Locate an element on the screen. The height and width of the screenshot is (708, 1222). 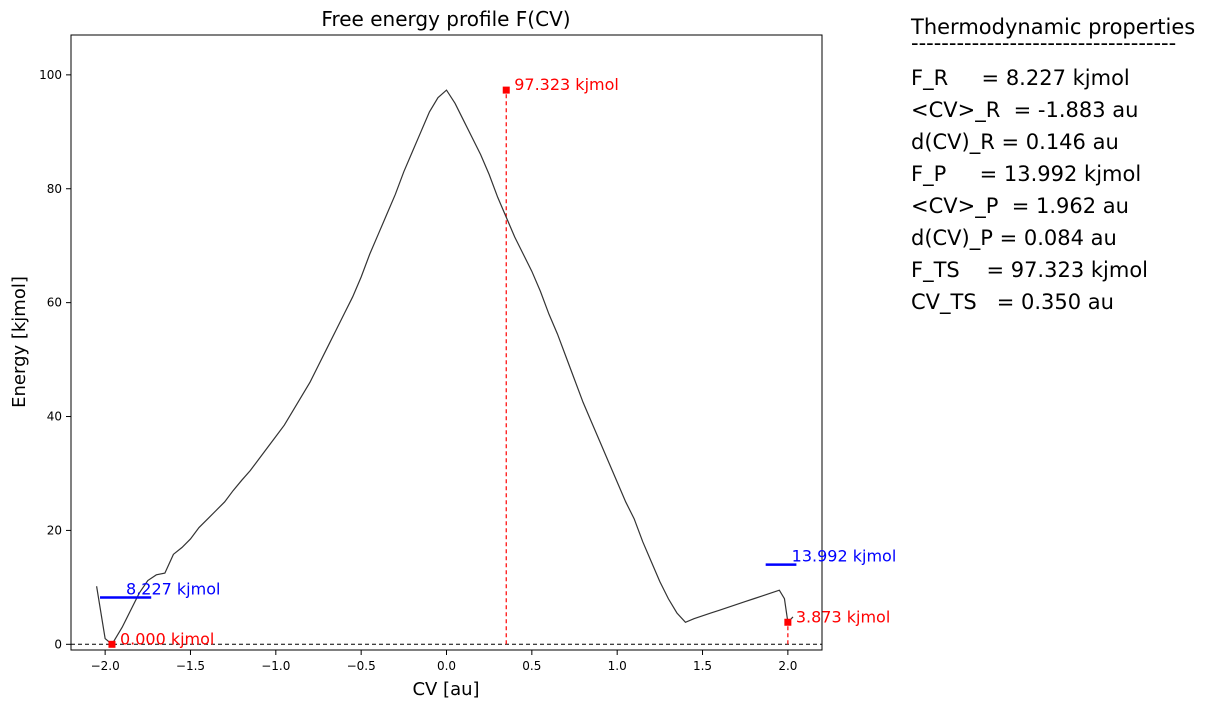
property-line: F_R = 8.227 kjmol is located at coordinates (1020, 78).